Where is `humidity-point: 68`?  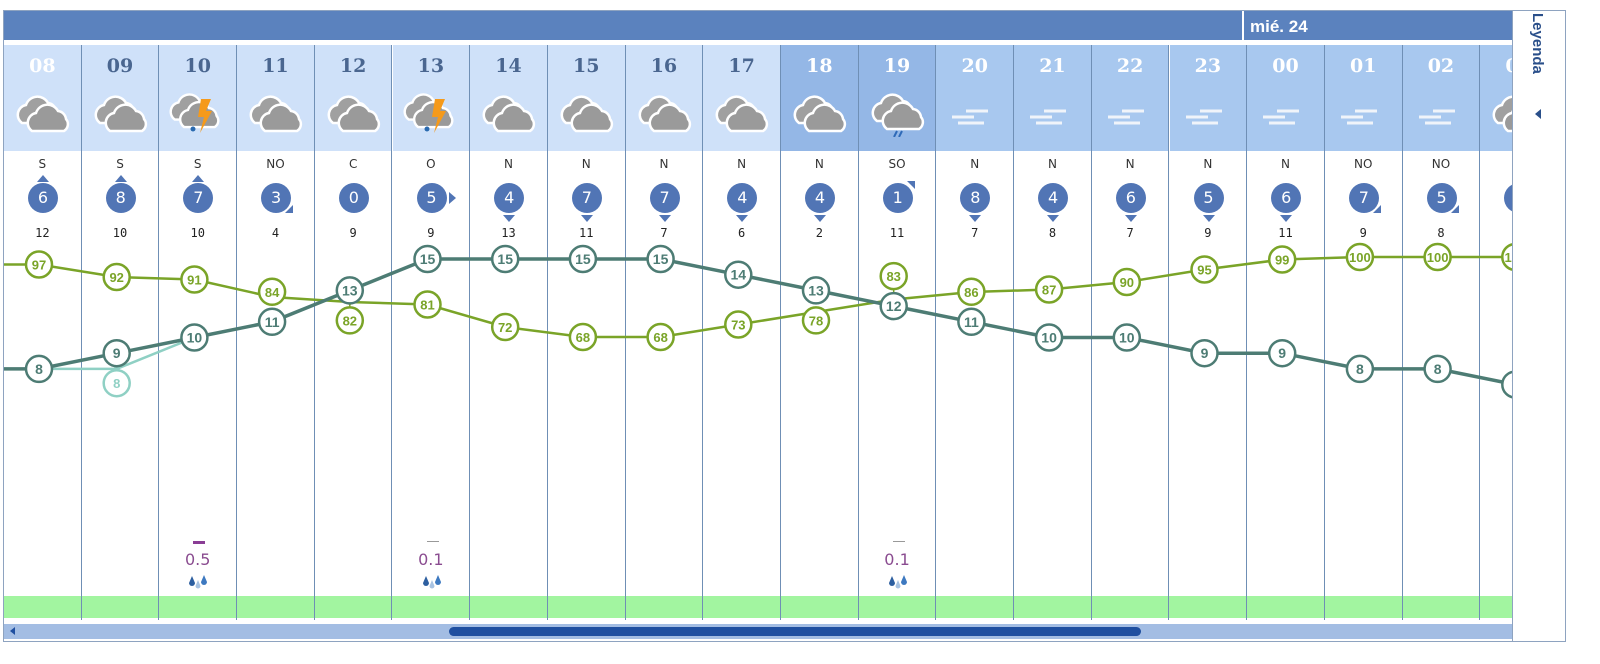
humidity-point: 68 is located at coordinates (660, 337).